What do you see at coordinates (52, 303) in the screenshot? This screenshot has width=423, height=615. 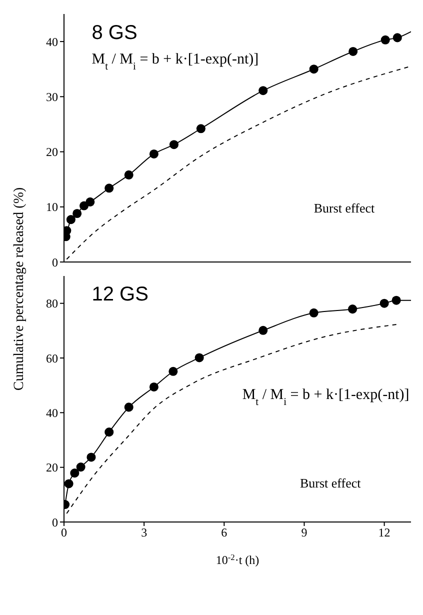 I see `y-tick-label: 80` at bounding box center [52, 303].